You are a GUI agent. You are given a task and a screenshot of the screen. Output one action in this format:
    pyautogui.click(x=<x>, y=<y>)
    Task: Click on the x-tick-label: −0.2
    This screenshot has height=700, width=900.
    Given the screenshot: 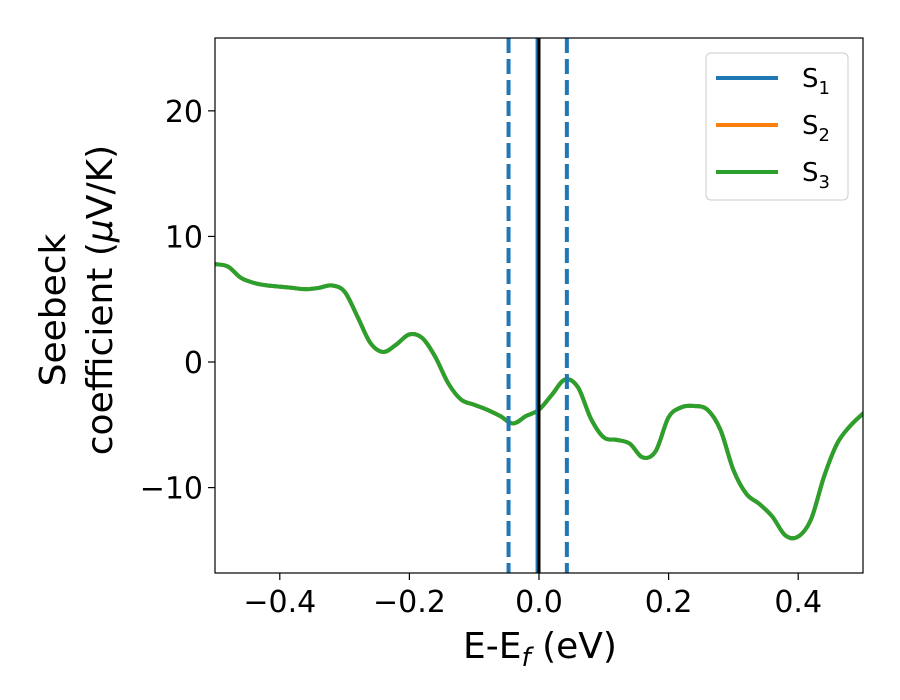 What is the action you would take?
    pyautogui.click(x=409, y=602)
    